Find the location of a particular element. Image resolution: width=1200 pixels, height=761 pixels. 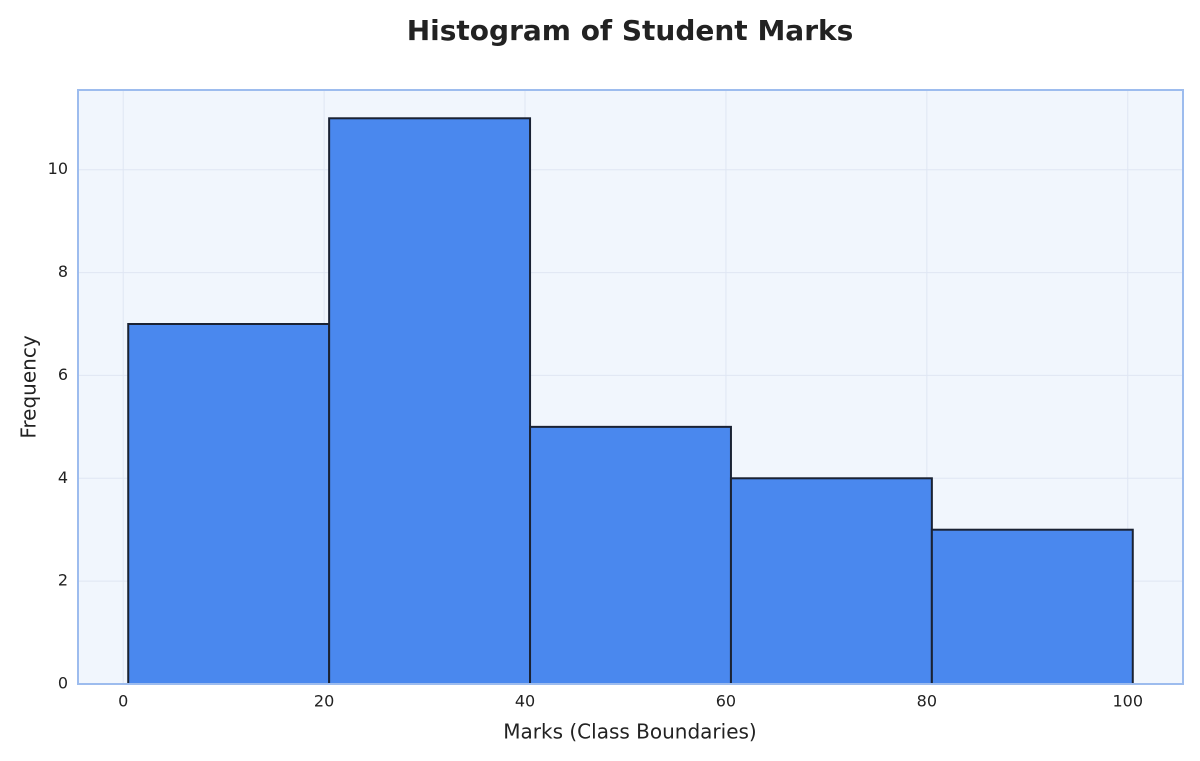

y-tick-label: 8 is located at coordinates (63, 271).